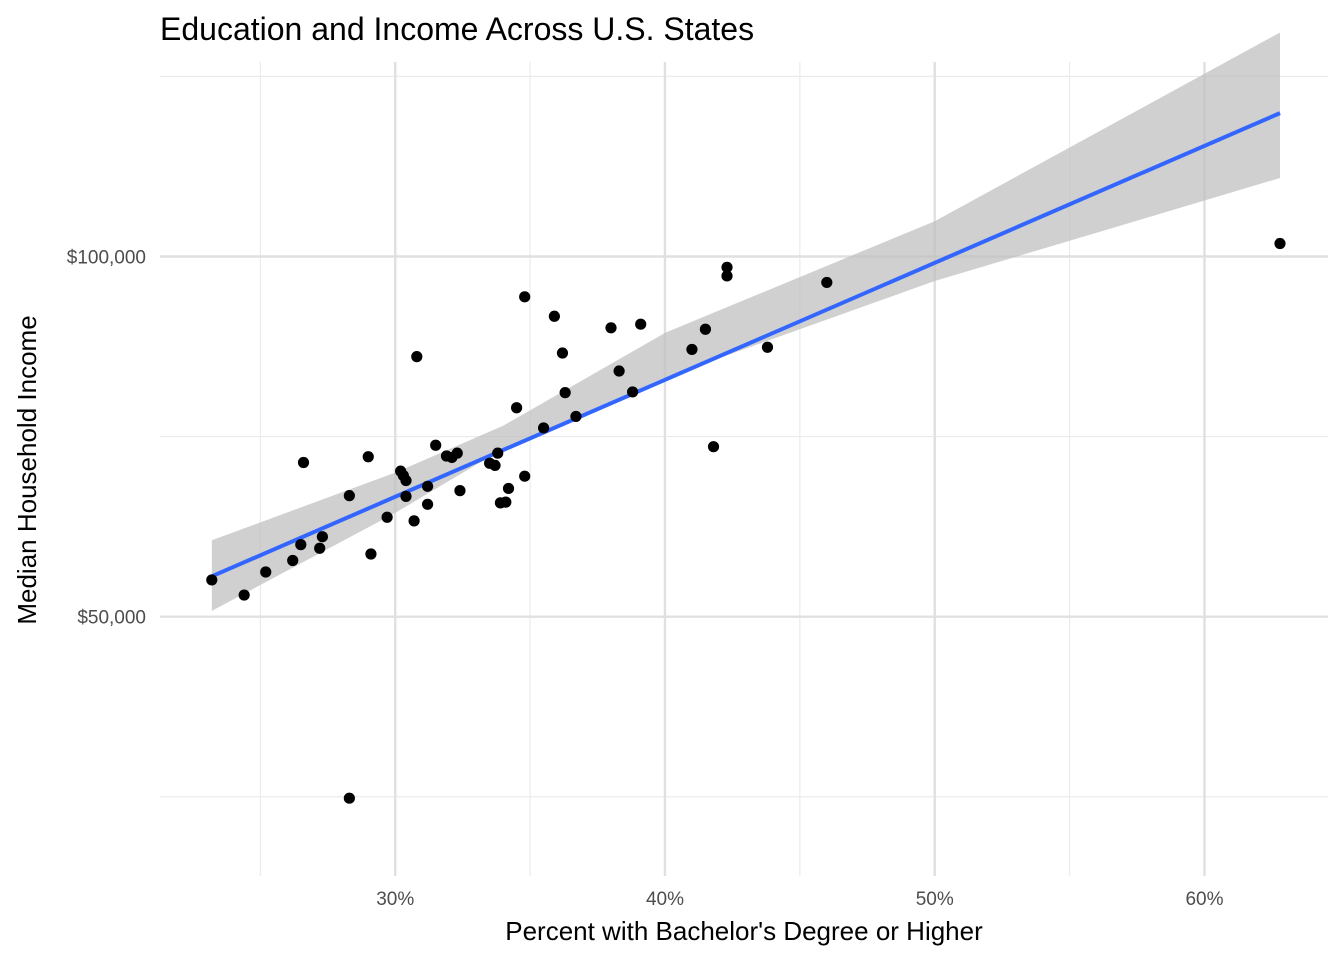  I want to click on y-tick-label: $100,000, so click(106, 257).